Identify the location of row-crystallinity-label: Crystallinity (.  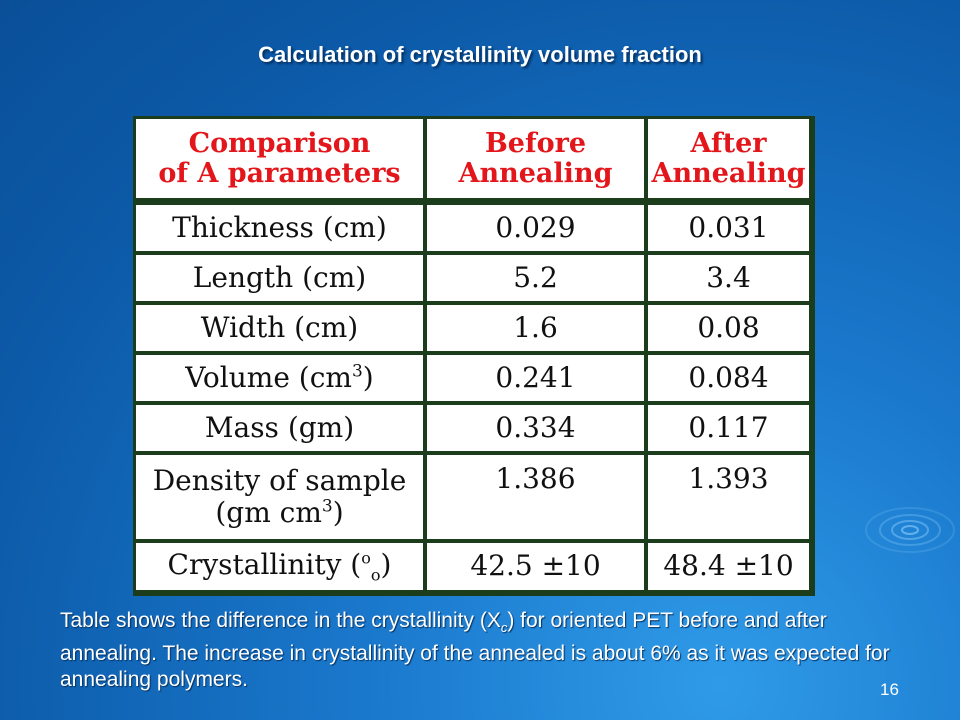
(264, 564).